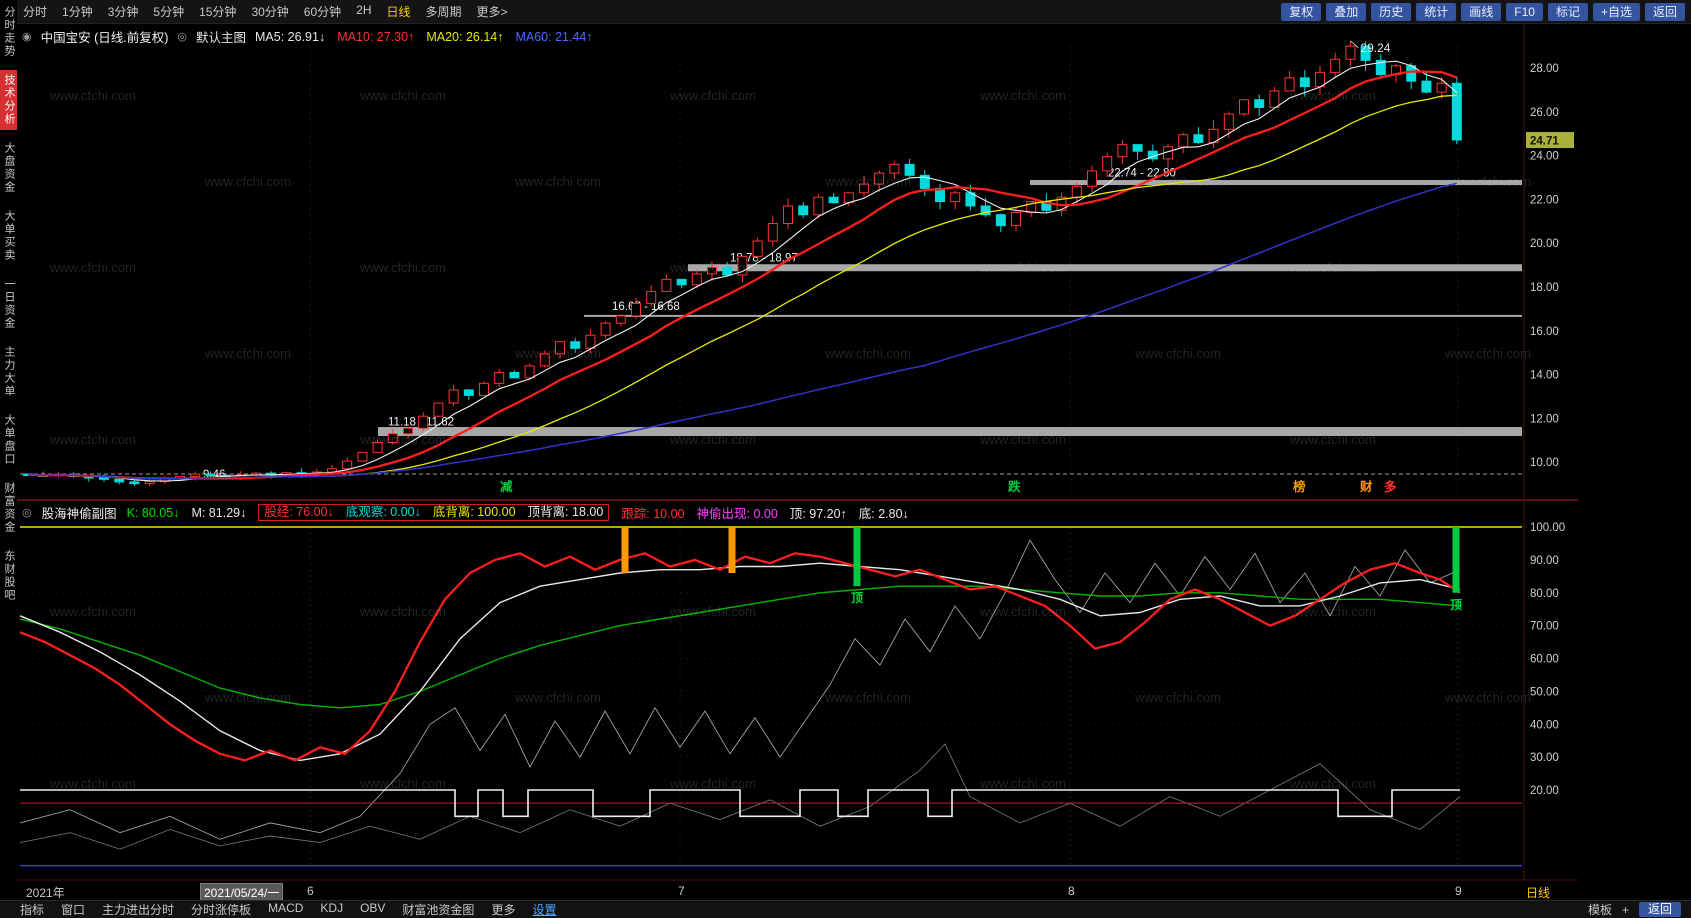 This screenshot has width=1691, height=918. I want to click on indicator-field-7: 跟踪: 10.00, so click(653, 514).